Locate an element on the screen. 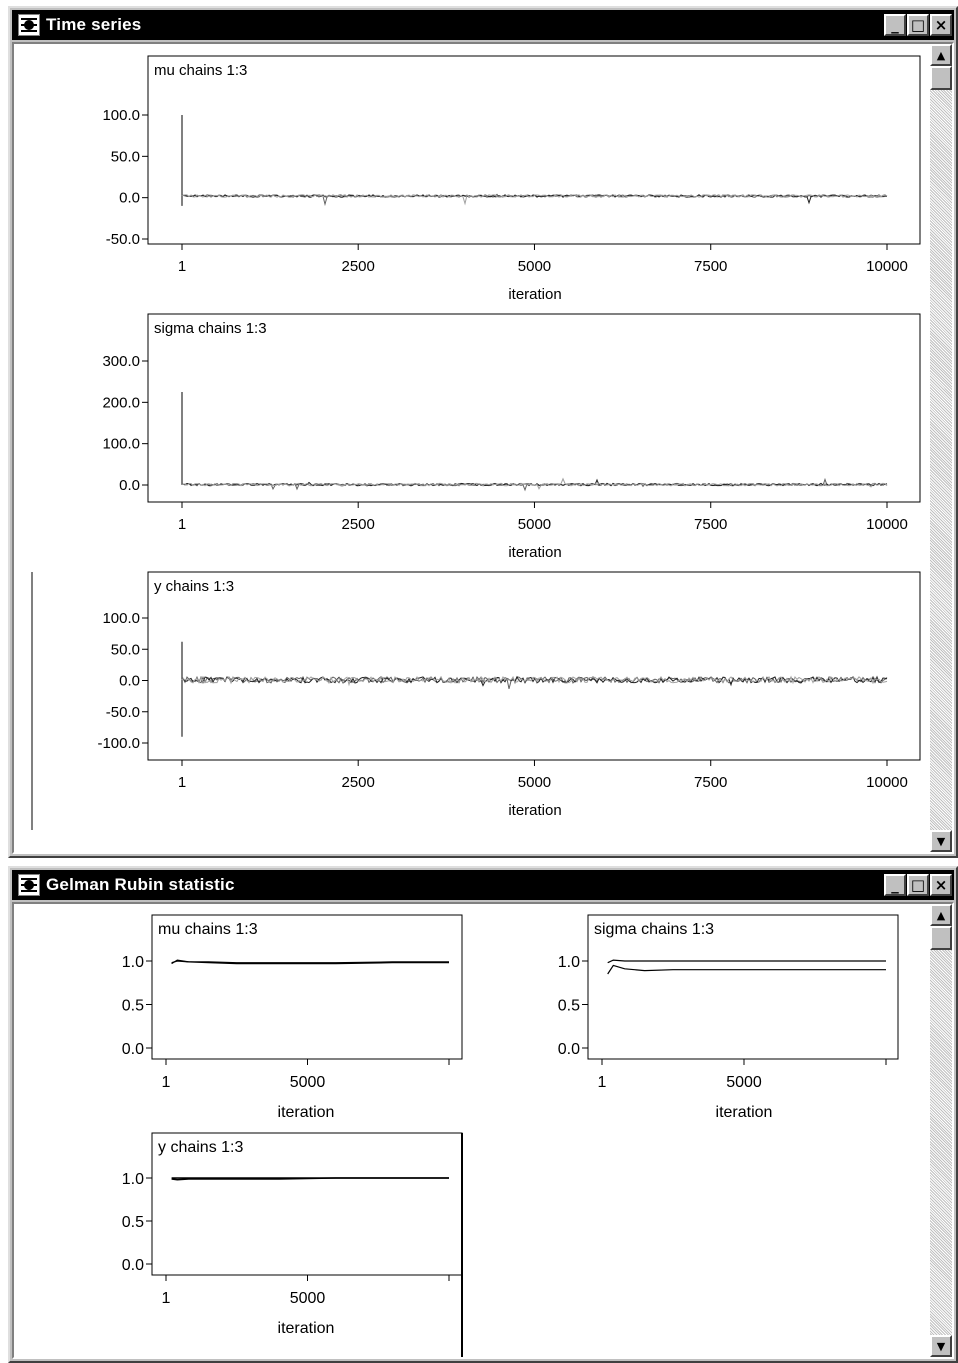 The image size is (958, 1363). y-tick-label: 300.0 is located at coordinates (121, 361).